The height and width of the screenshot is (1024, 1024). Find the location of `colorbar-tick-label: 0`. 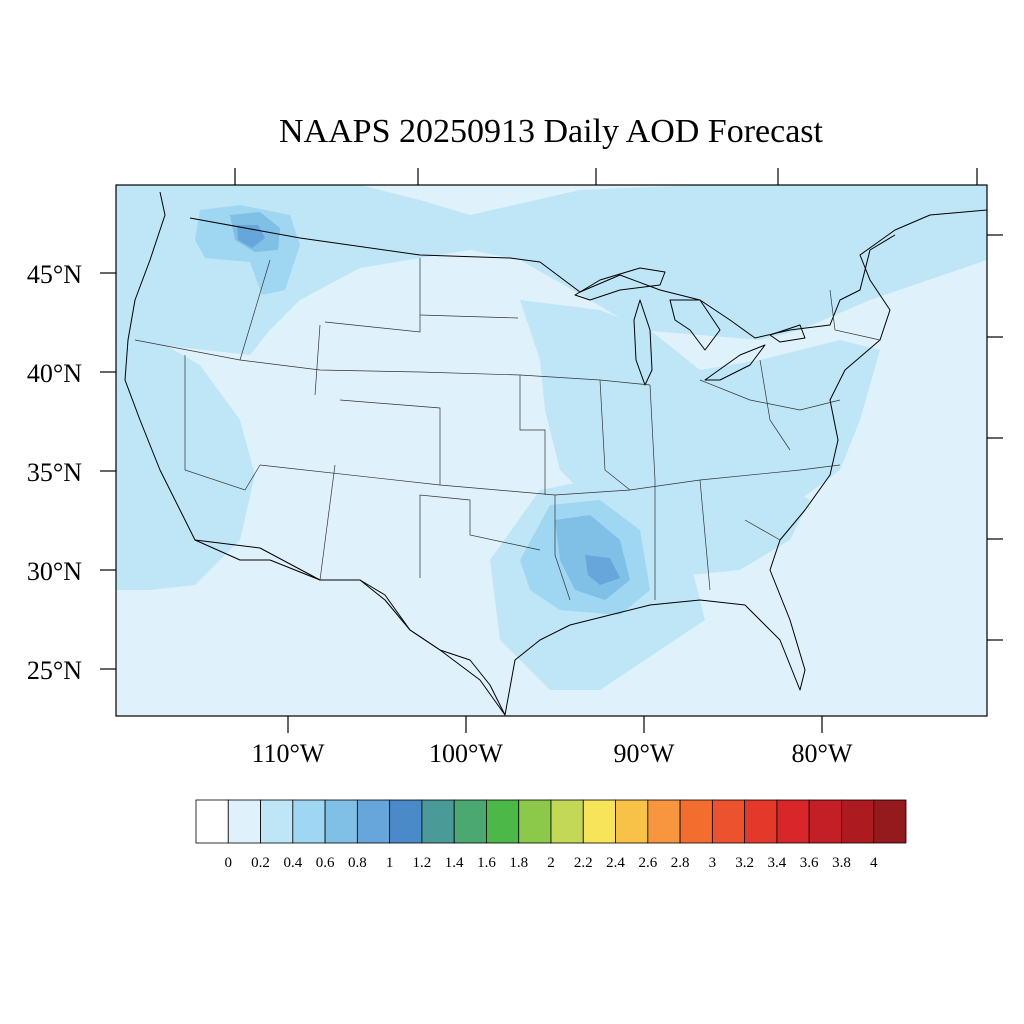

colorbar-tick-label: 0 is located at coordinates (229, 863).